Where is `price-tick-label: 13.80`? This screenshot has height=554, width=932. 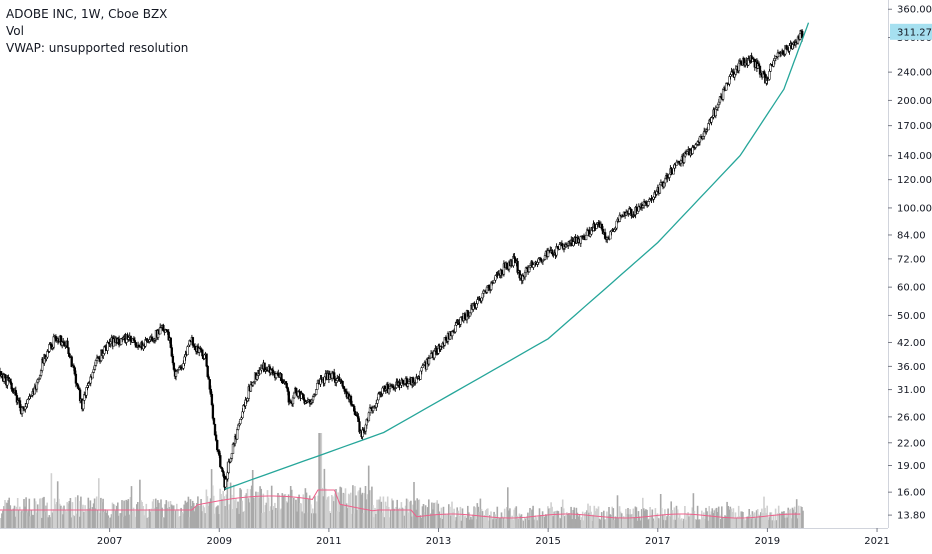
price-tick-label: 13.80 is located at coordinates (911, 516).